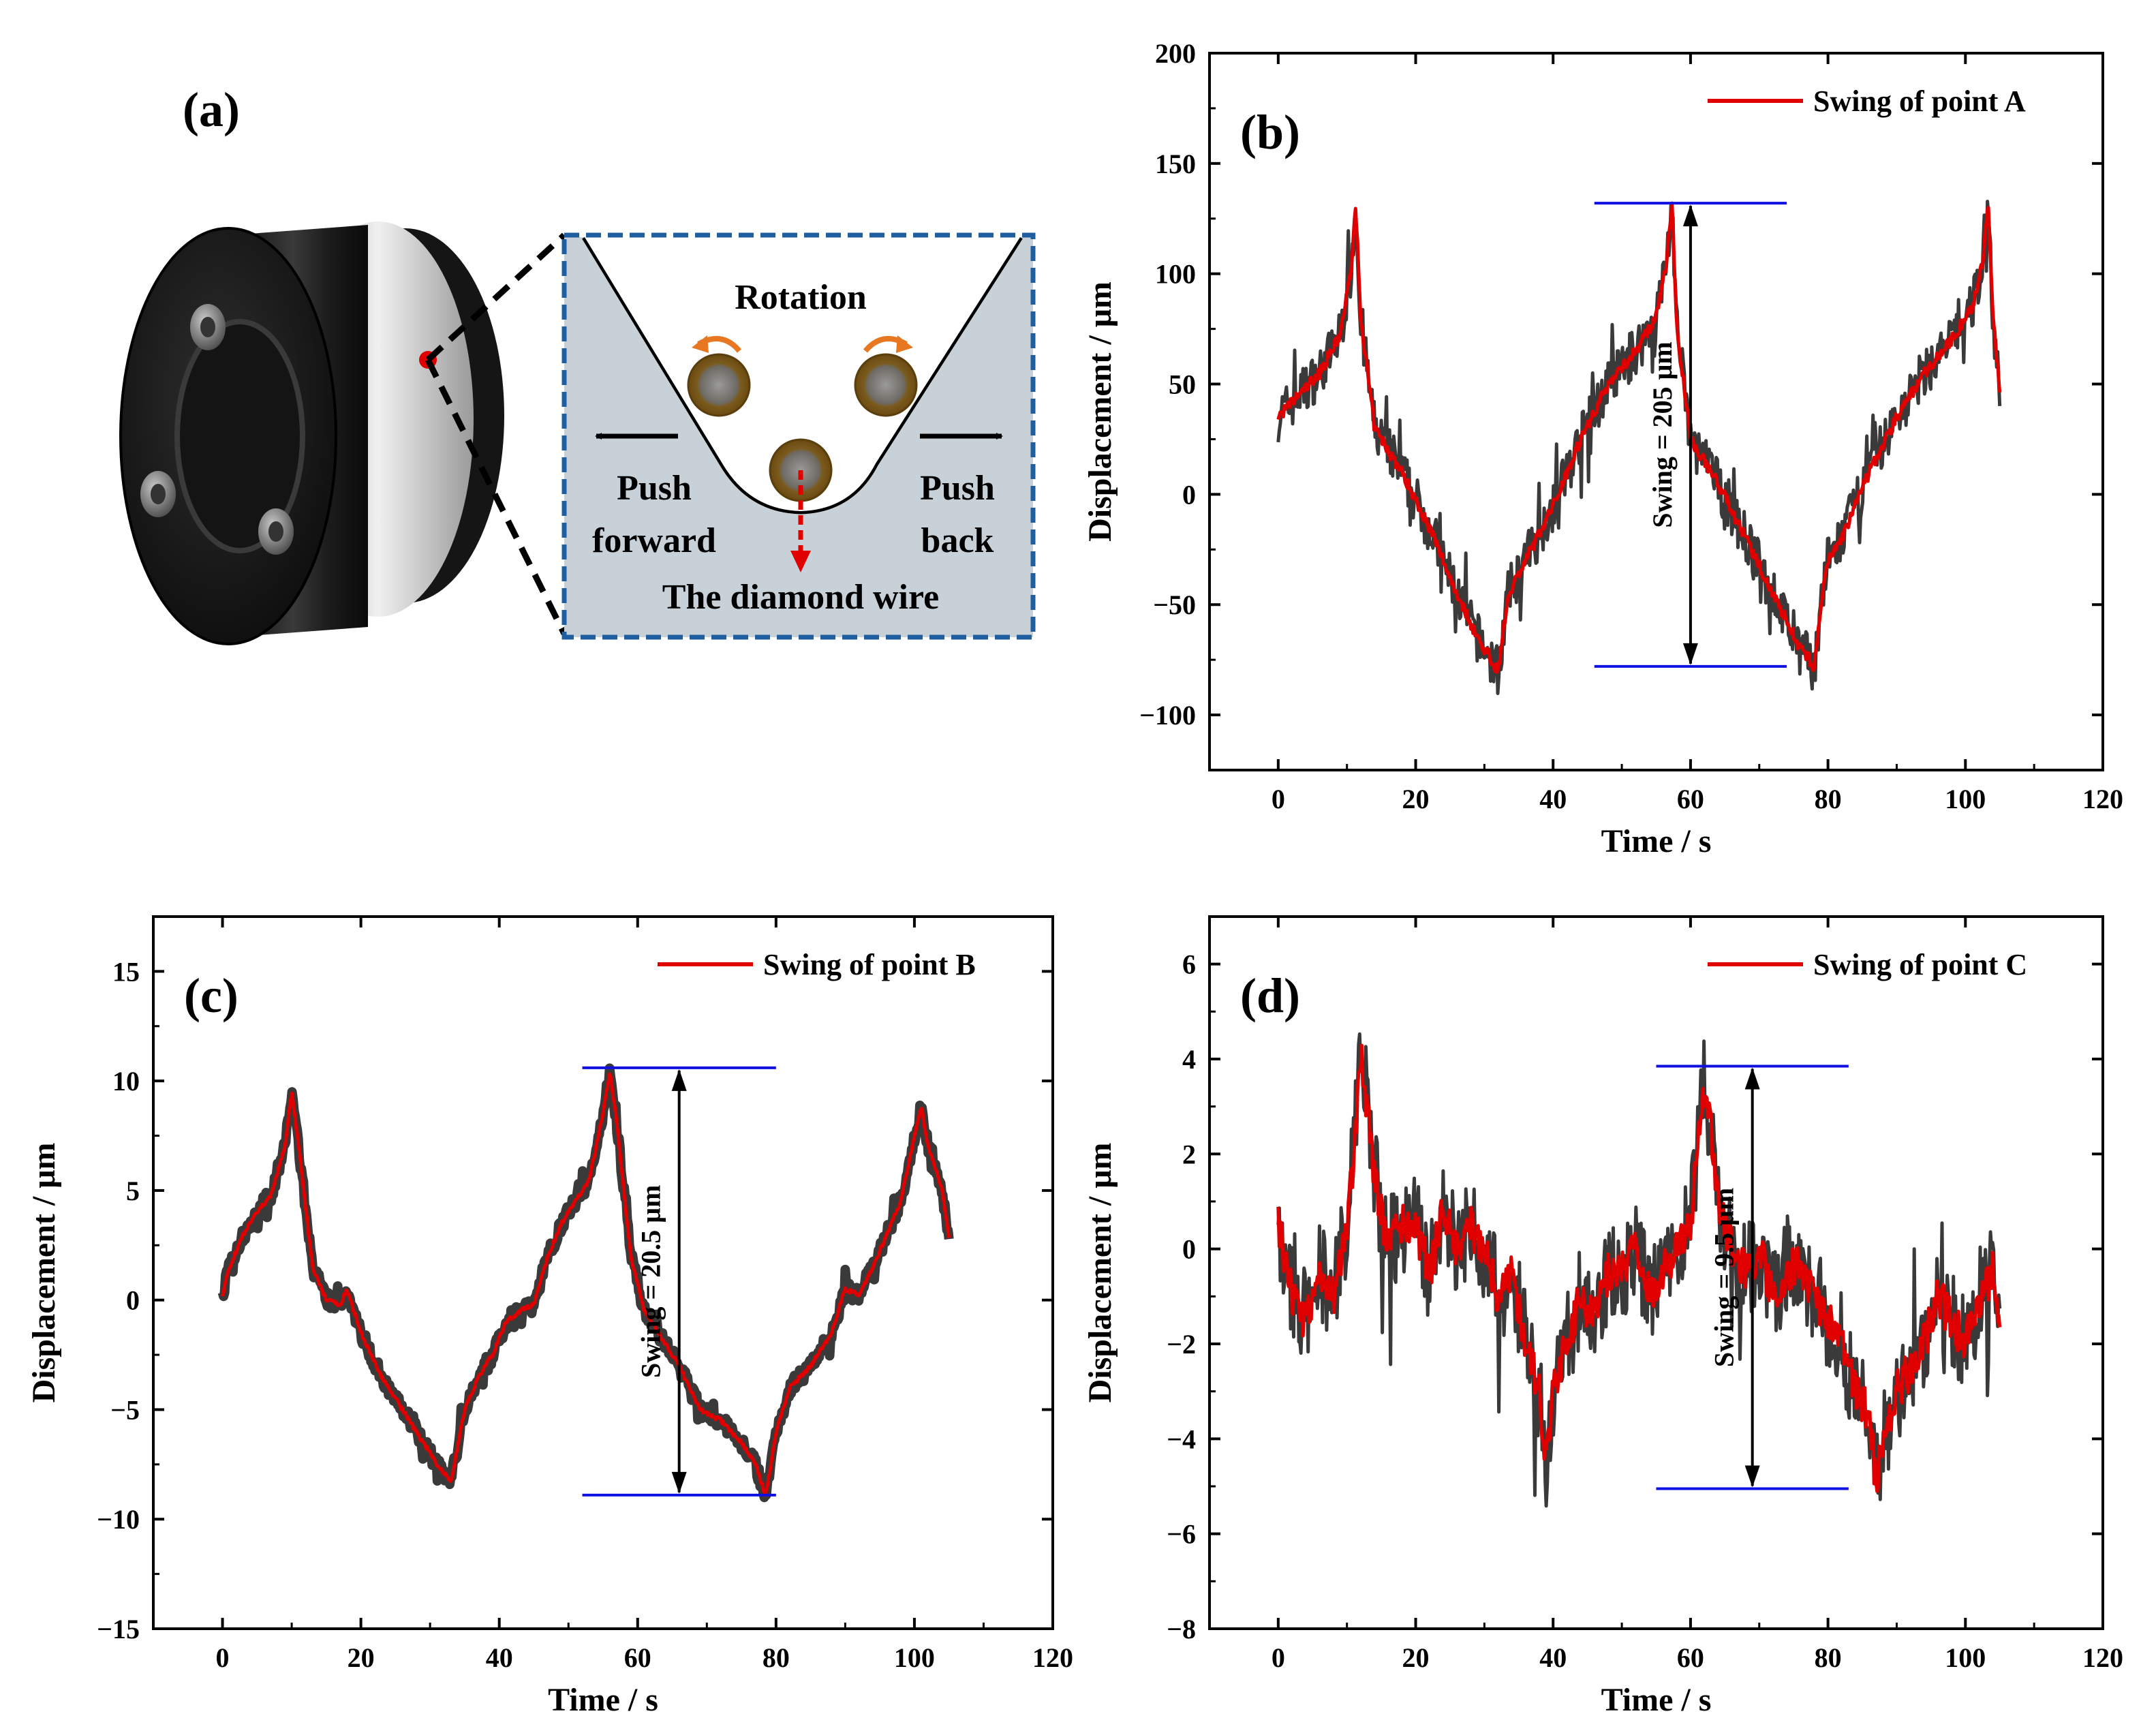 The height and width of the screenshot is (1733, 2156). I want to click on swing-label: Swing = 205 μm, so click(1662, 434).